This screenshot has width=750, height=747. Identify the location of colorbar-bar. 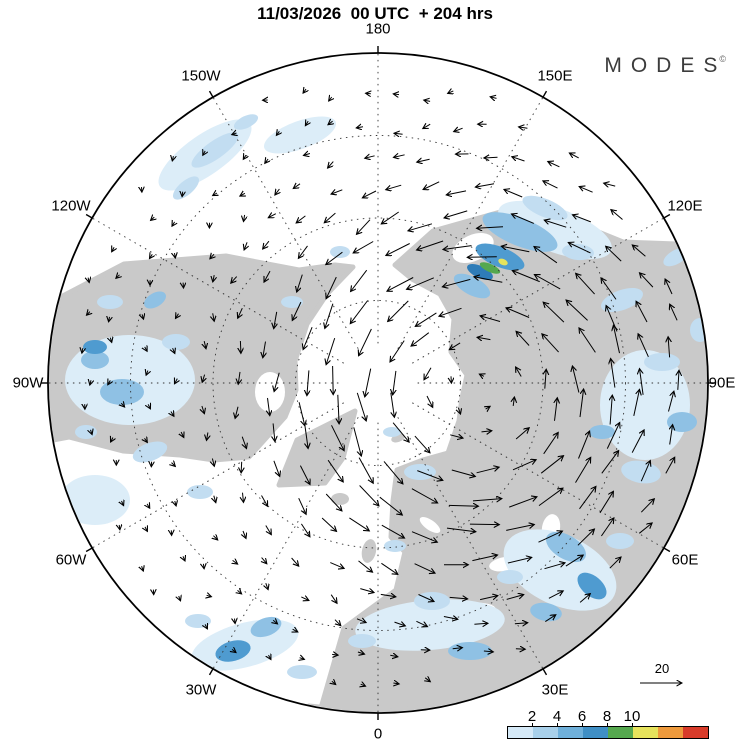
(608, 732).